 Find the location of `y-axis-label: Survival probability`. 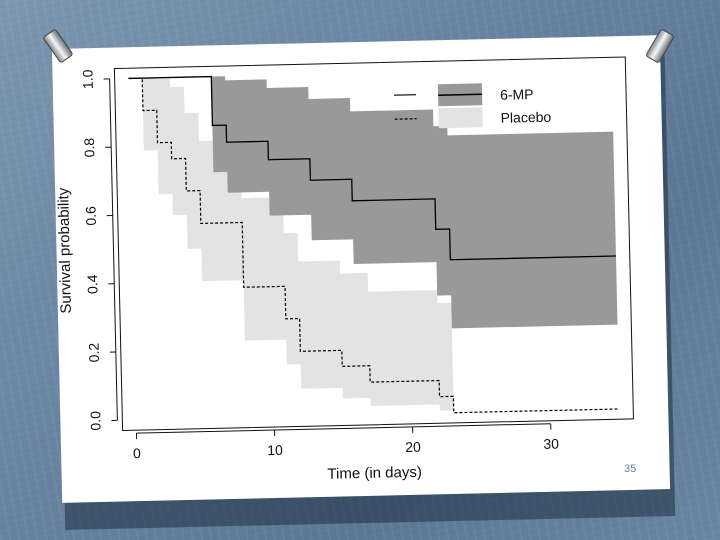

y-axis-label: Survival probability is located at coordinates (65, 250).